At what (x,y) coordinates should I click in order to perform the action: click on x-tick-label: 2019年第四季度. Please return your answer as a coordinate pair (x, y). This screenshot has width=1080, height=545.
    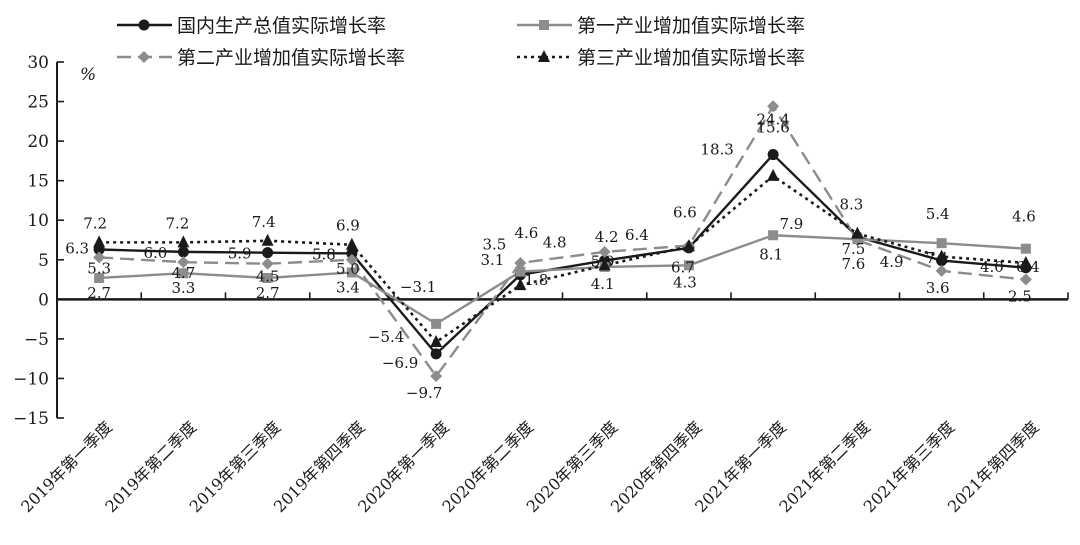
    Looking at the image, I should click on (319, 466).